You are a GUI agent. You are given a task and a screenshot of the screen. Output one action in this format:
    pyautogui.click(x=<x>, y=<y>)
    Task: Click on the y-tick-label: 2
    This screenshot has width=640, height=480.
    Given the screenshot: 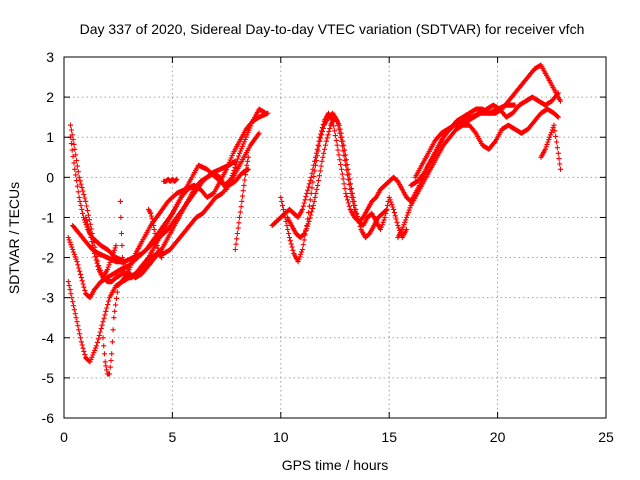 What is the action you would take?
    pyautogui.click(x=50, y=97)
    